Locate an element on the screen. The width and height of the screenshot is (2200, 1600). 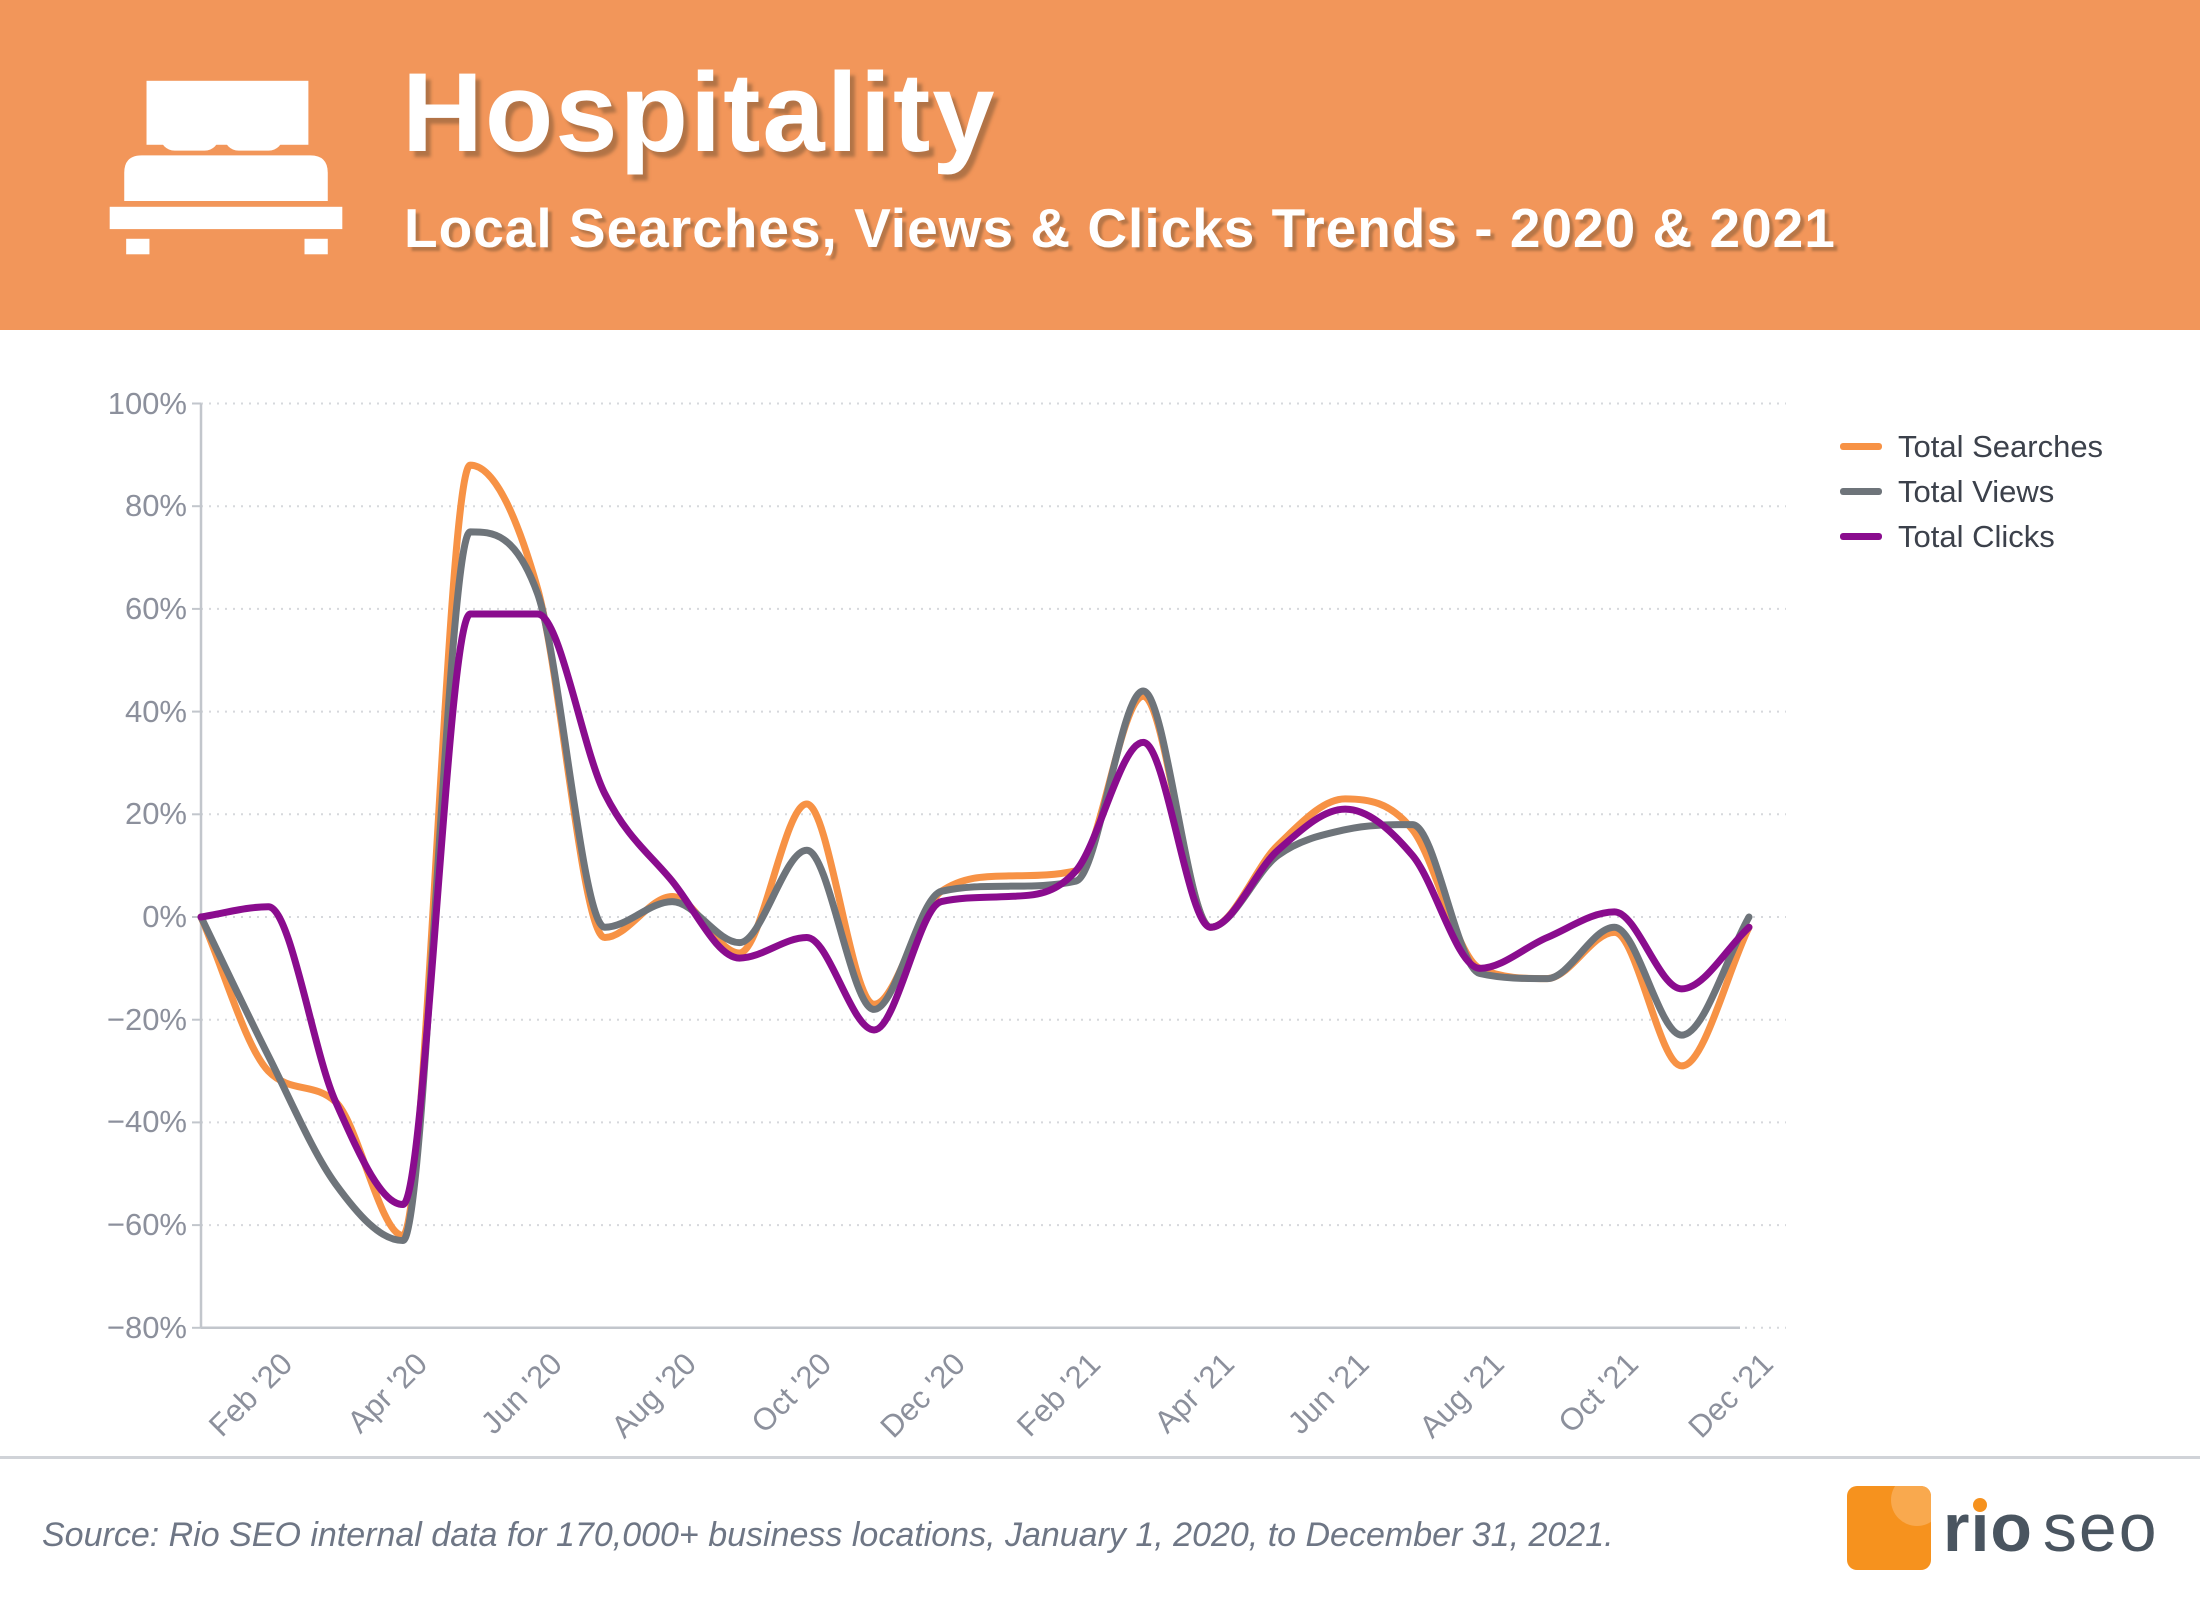
legend-item: Total Searches is located at coordinates (1971, 446).